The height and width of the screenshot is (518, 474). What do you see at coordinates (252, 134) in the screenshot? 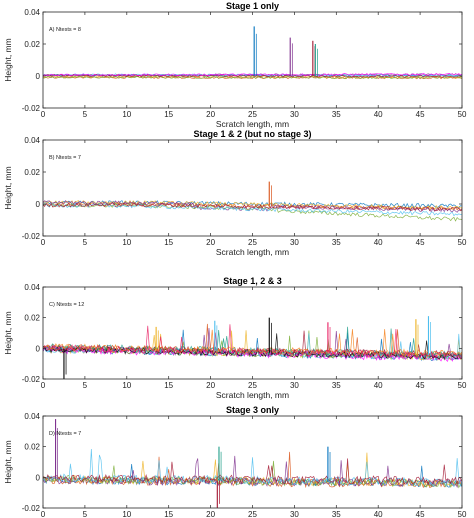
I see `panel-title: Stage 1 & 2 (but no stage 3)` at bounding box center [252, 134].